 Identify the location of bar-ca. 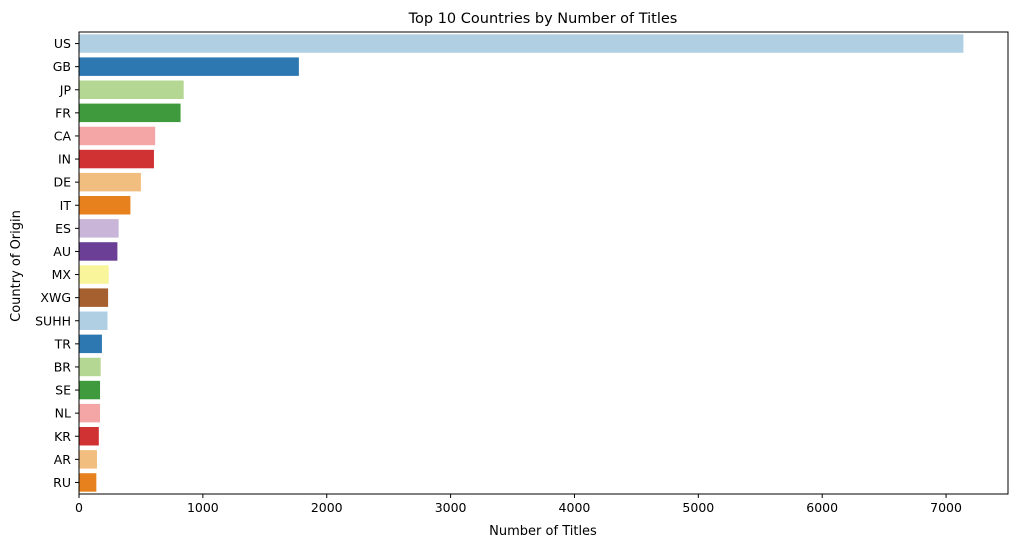
(117, 136).